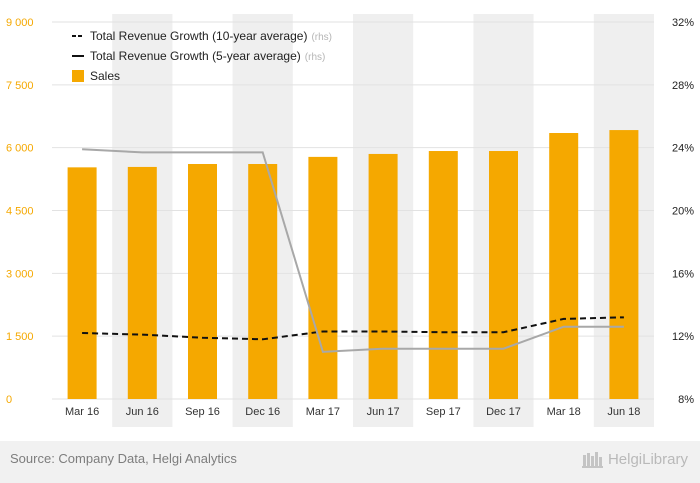  I want to click on y-axis-left: 0 1 500 3 000 4 500 6 000 7 500 9 000, so click(20, 211).